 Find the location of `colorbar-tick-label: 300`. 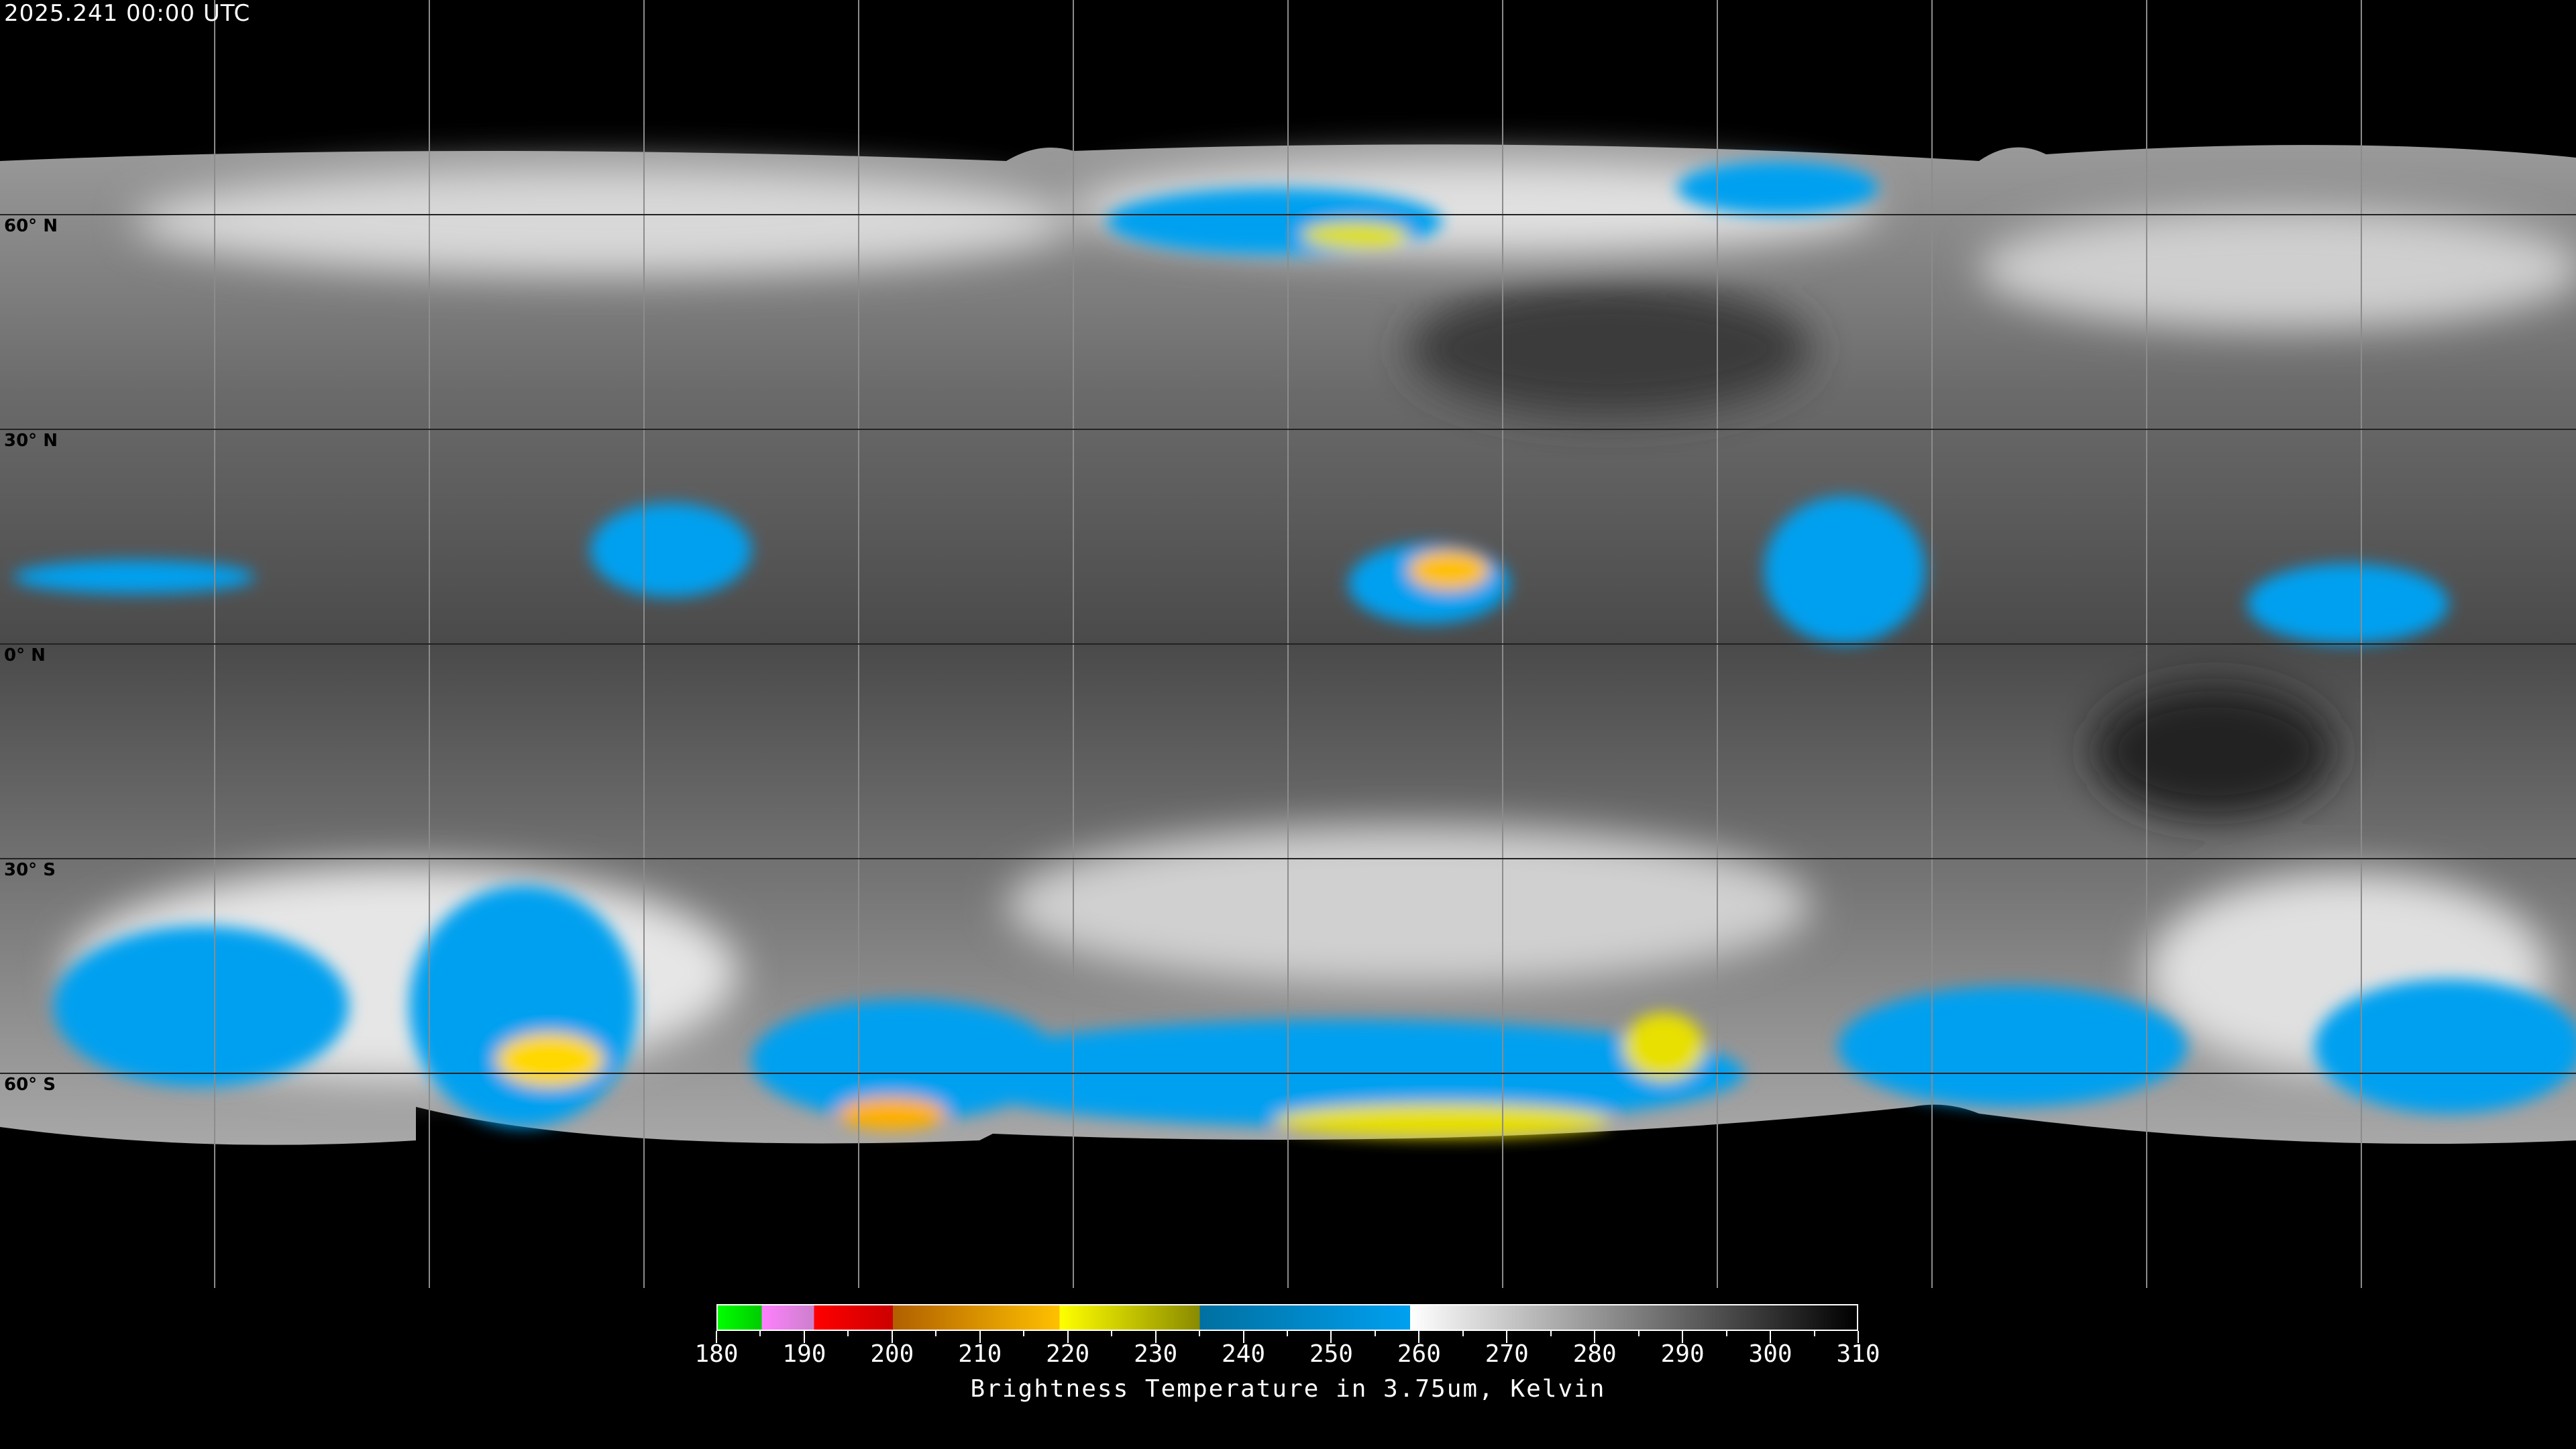

colorbar-tick-label: 300 is located at coordinates (1770, 1354).